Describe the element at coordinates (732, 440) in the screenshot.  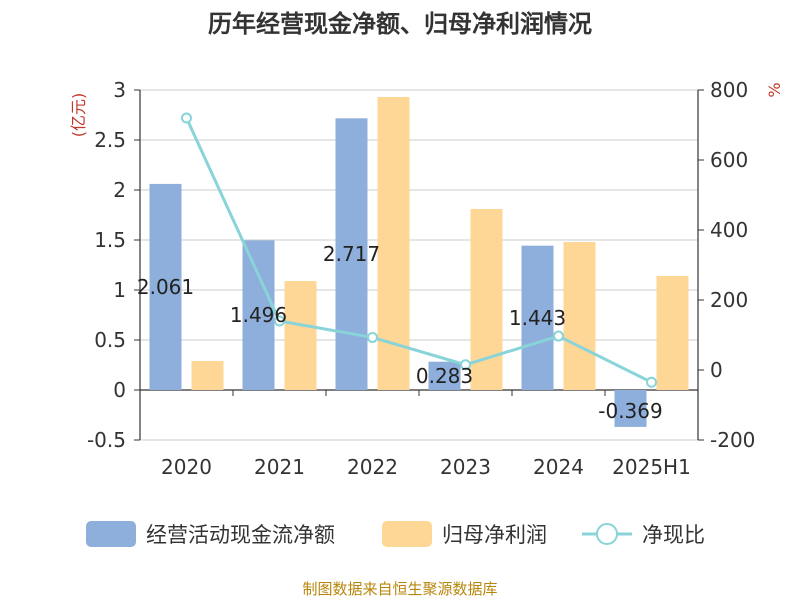
I see `right-tick-label: -200` at that location.